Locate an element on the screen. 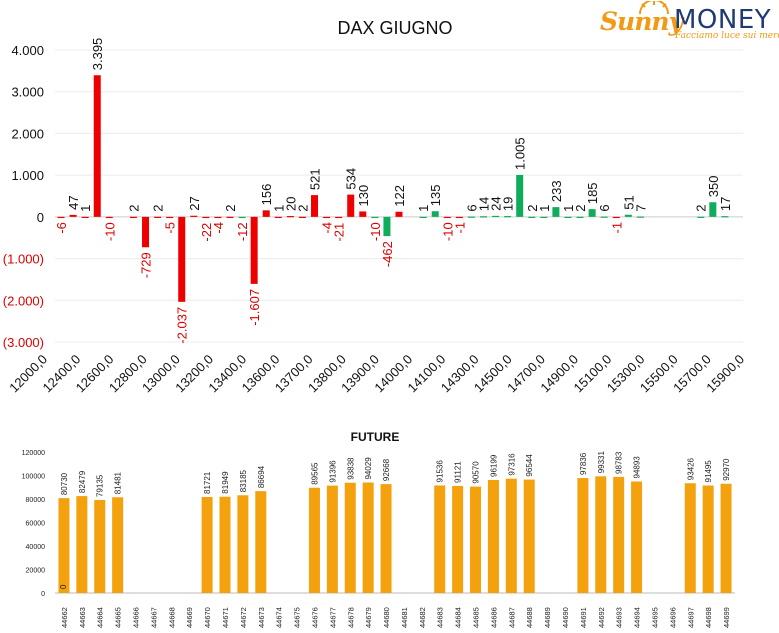 The height and width of the screenshot is (633, 779). x-tick-label: 44680 is located at coordinates (386, 617).